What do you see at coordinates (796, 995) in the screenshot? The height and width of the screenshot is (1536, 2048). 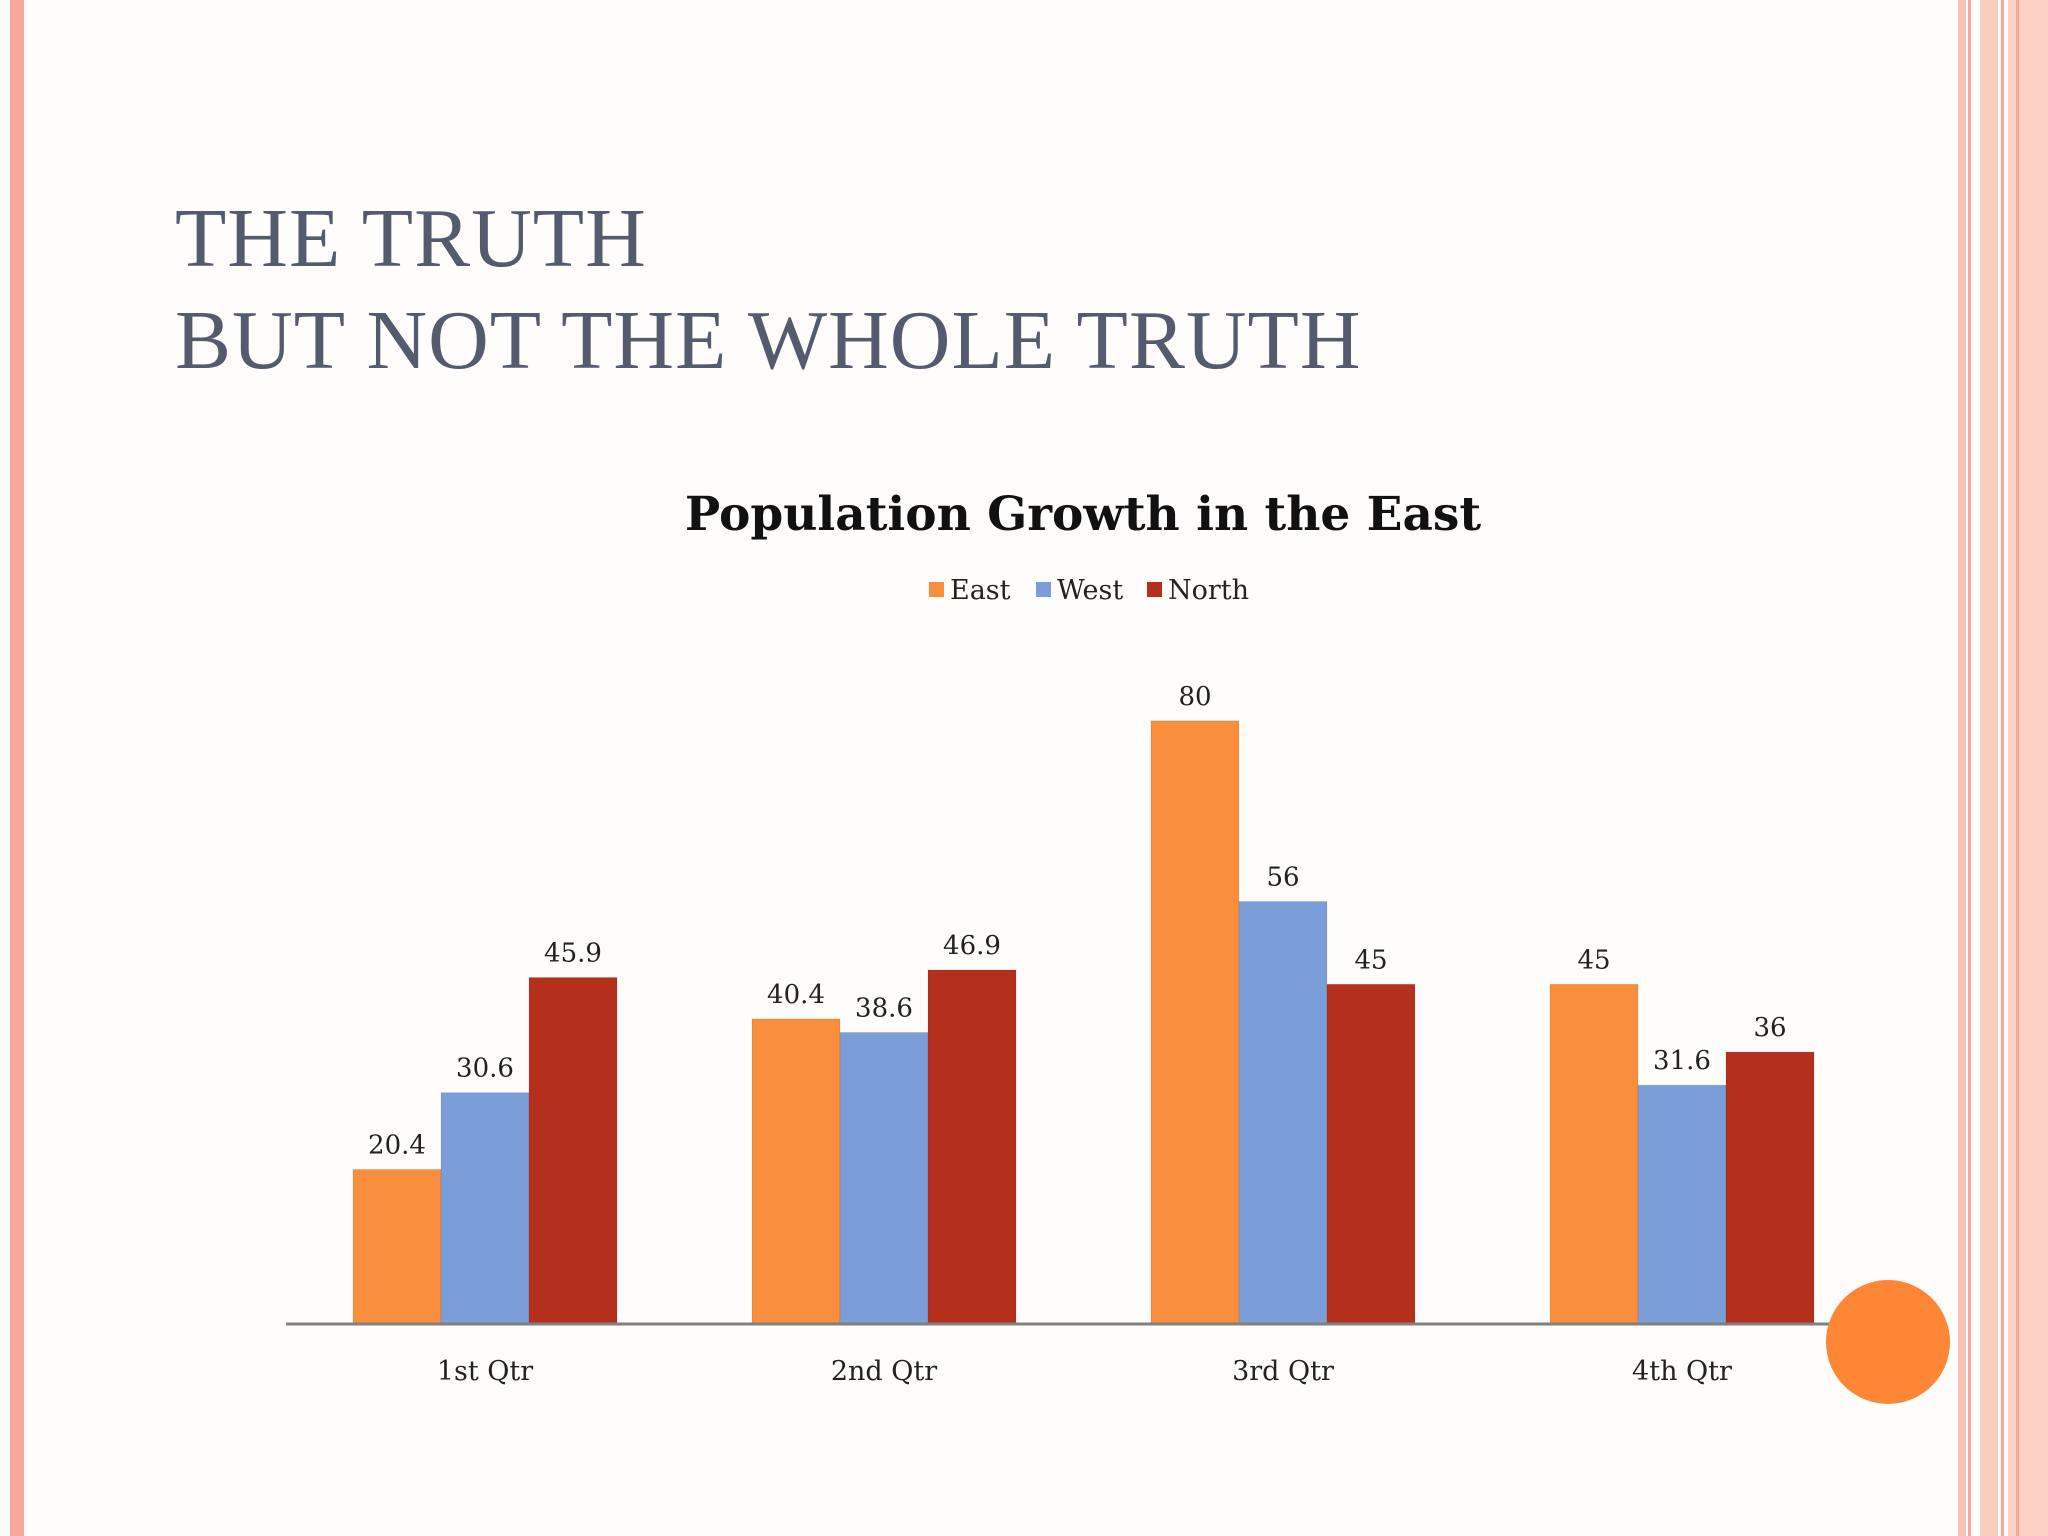 I see `data-label: 40.4` at bounding box center [796, 995].